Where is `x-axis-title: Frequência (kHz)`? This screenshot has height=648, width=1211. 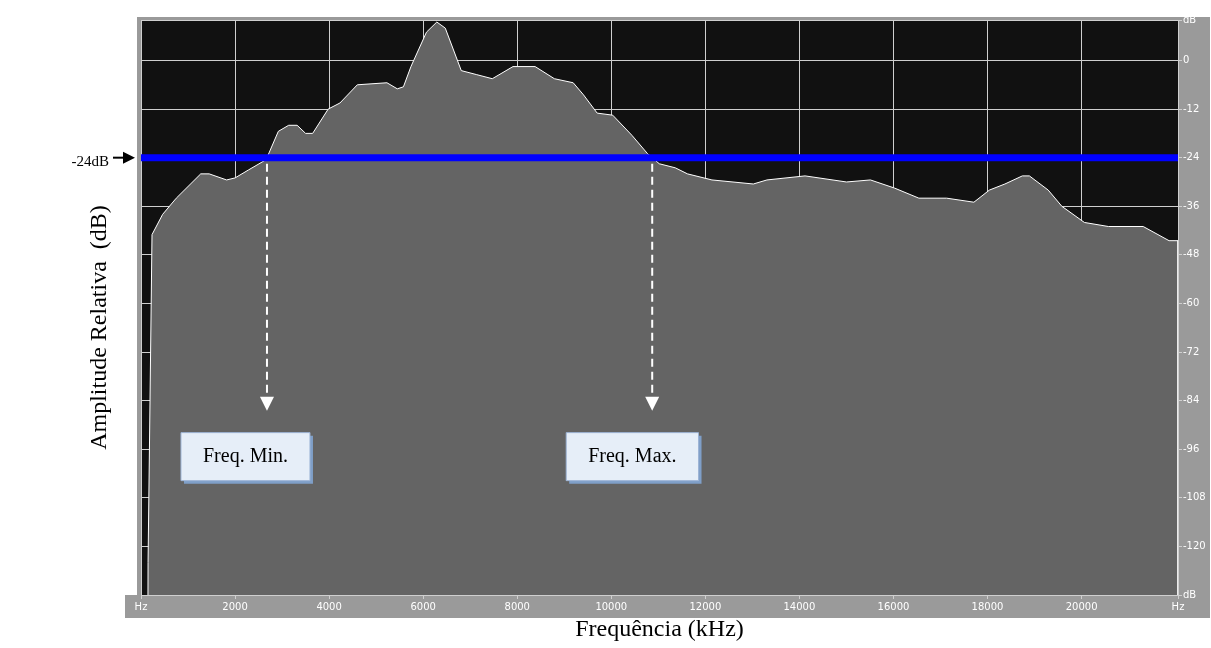
x-axis-title: Frequência (kHz) is located at coordinates (659, 627).